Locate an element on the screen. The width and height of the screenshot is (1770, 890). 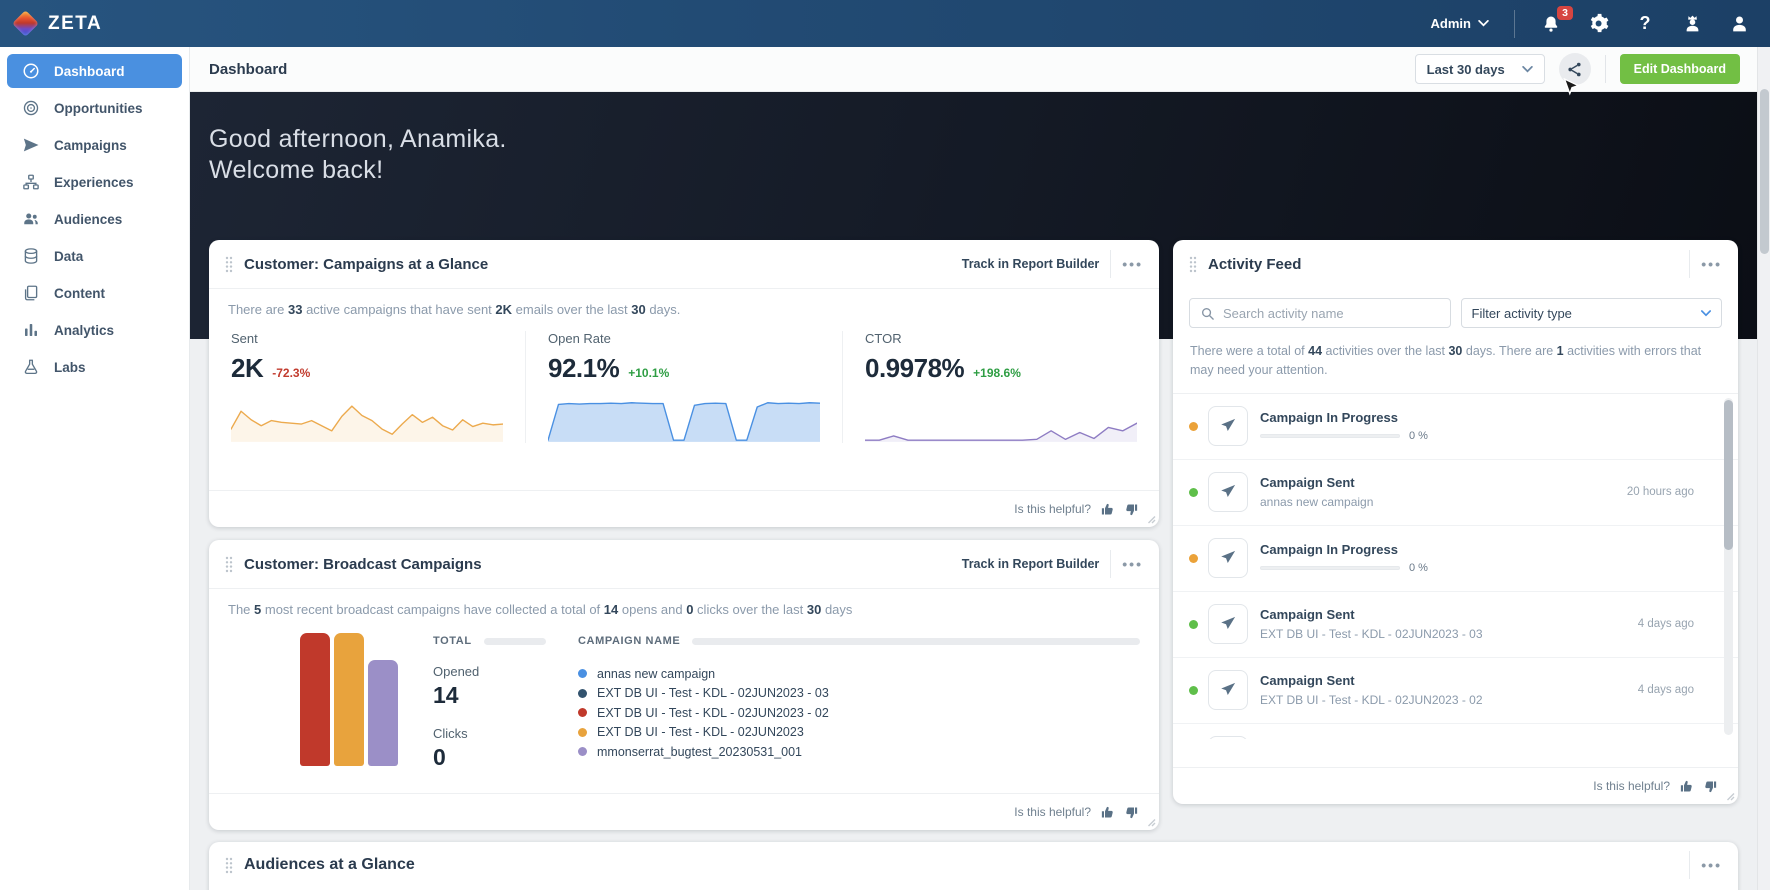
sidebar-item-labs: Labs is located at coordinates (94, 367).